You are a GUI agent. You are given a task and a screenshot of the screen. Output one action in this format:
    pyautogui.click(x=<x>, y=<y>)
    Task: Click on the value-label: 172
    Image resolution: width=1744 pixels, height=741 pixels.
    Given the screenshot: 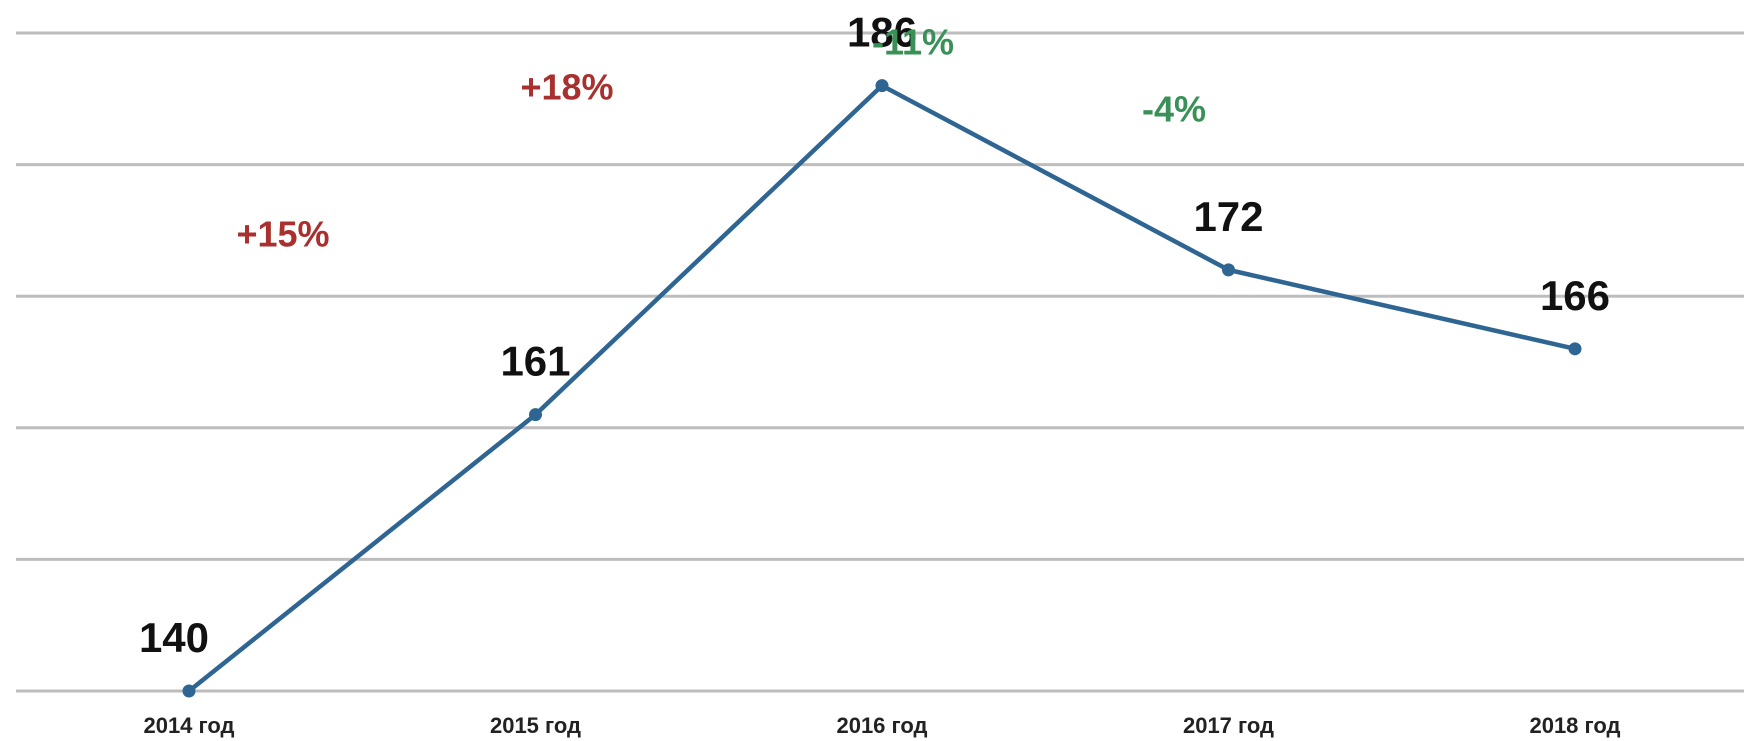 What is the action you would take?
    pyautogui.click(x=1228, y=216)
    